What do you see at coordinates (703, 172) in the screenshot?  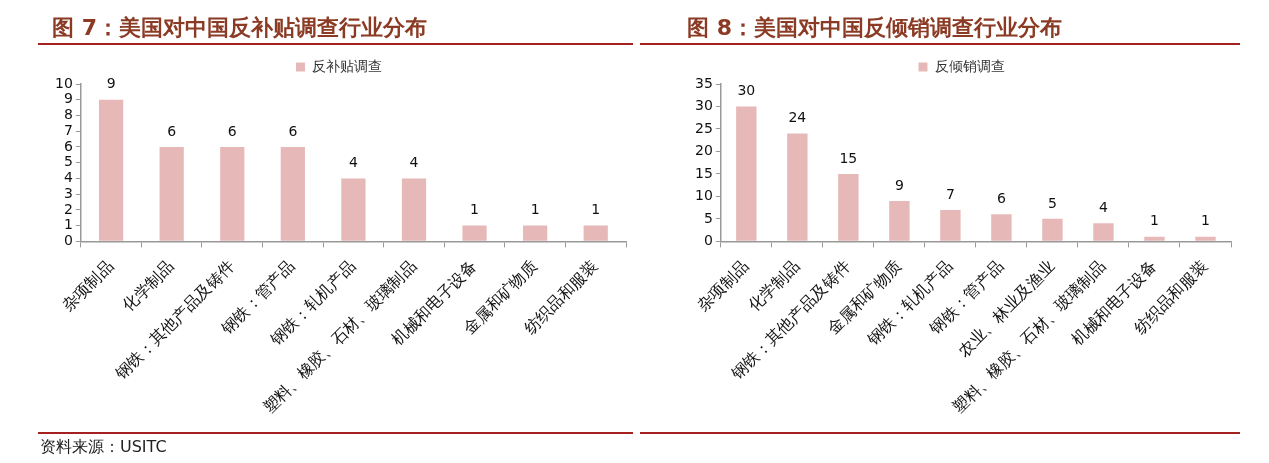 I see `y-tick-label: 15` at bounding box center [703, 172].